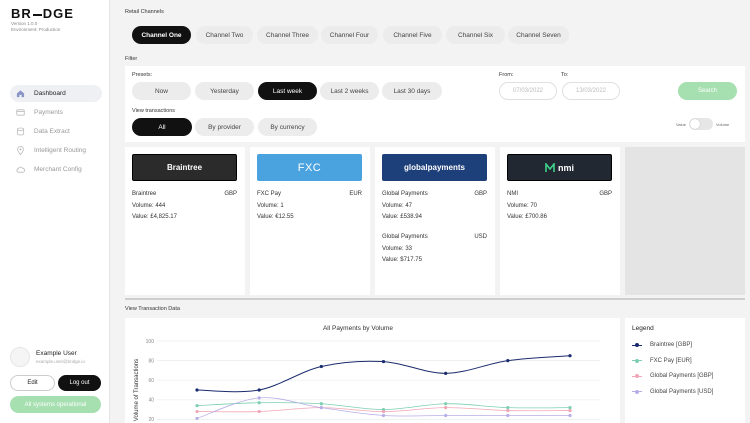 The width and height of the screenshot is (750, 423). I want to click on sidebar-item-payments: Payments, so click(56, 112).